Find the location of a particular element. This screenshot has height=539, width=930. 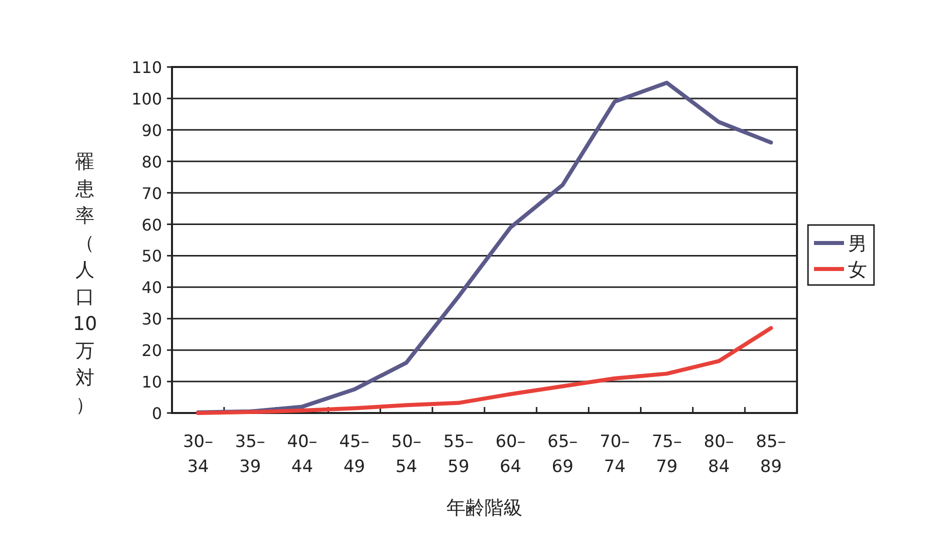

y-tick-label: 60 is located at coordinates (152, 224).